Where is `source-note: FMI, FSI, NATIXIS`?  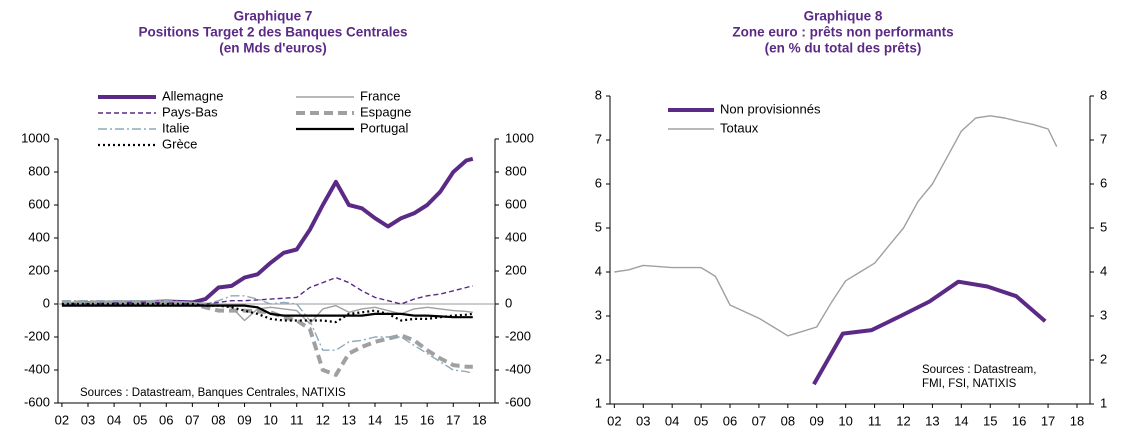
source-note: FMI, FSI, NATIXIS is located at coordinates (969, 384).